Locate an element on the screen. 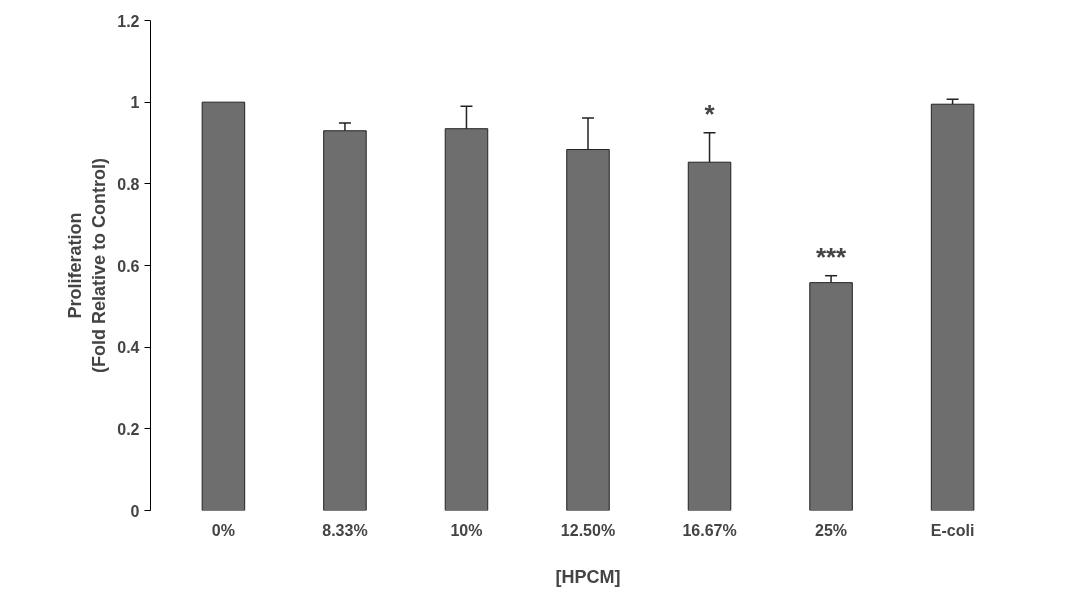 The height and width of the screenshot is (605, 1089). x-tick-label: 0% is located at coordinates (223, 530).